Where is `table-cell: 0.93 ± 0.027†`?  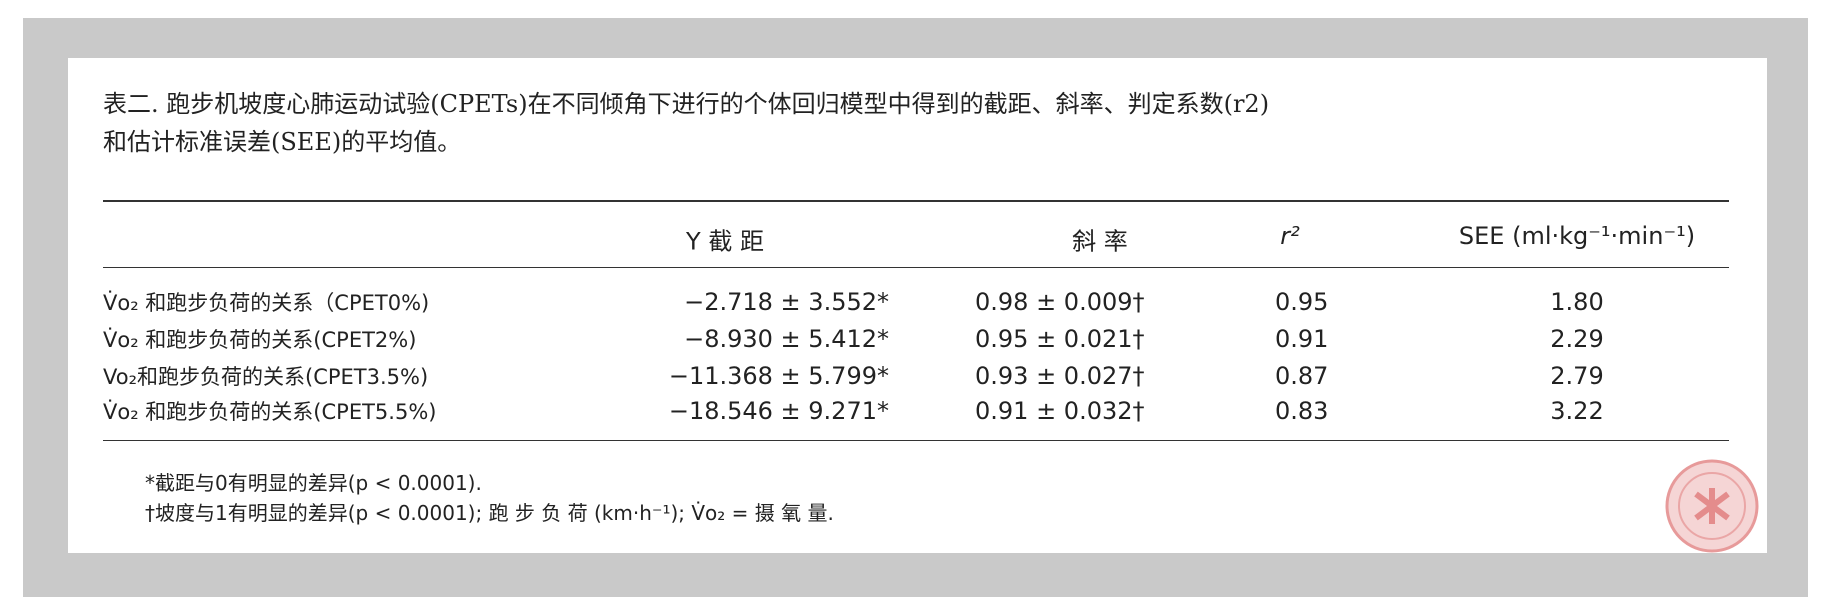
table-cell: 0.93 ± 0.027† is located at coordinates (1060, 376).